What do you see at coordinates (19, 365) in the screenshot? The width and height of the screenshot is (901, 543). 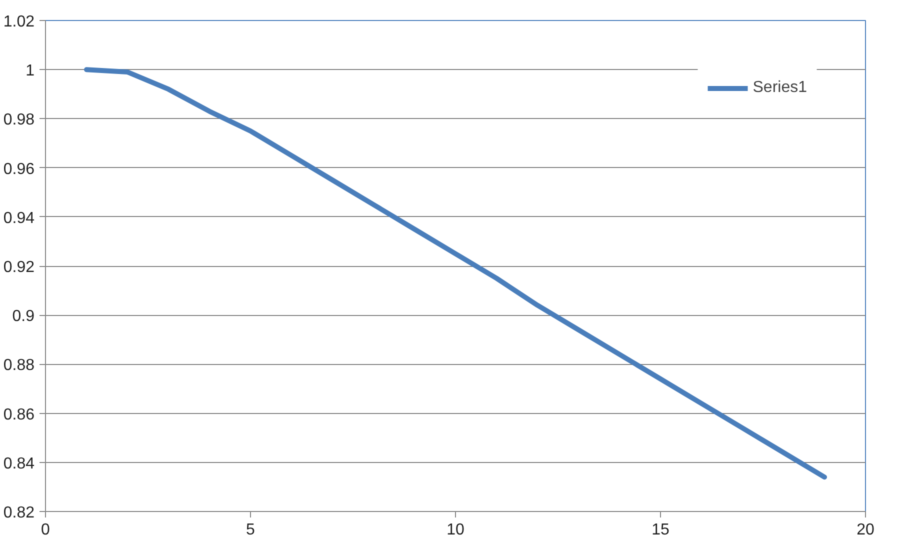 I see `y-tick-label: 0.88` at bounding box center [19, 365].